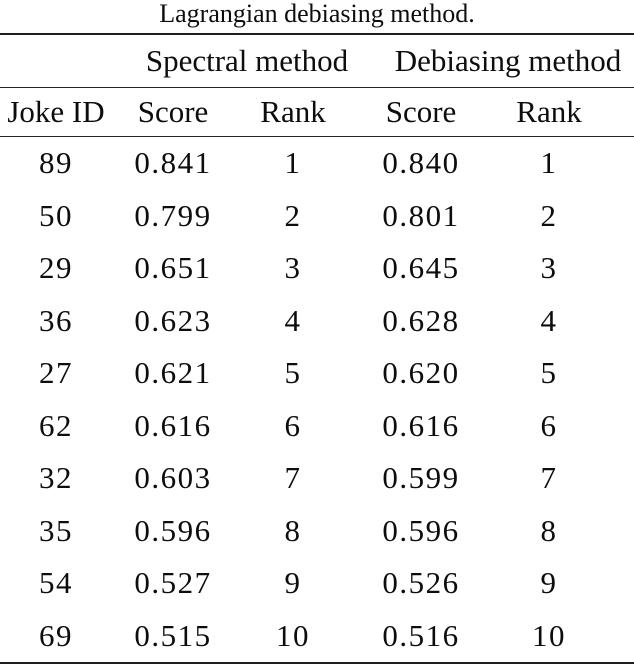  What do you see at coordinates (421, 215) in the screenshot?
I see `cell-debiasing-score: 0.801` at bounding box center [421, 215].